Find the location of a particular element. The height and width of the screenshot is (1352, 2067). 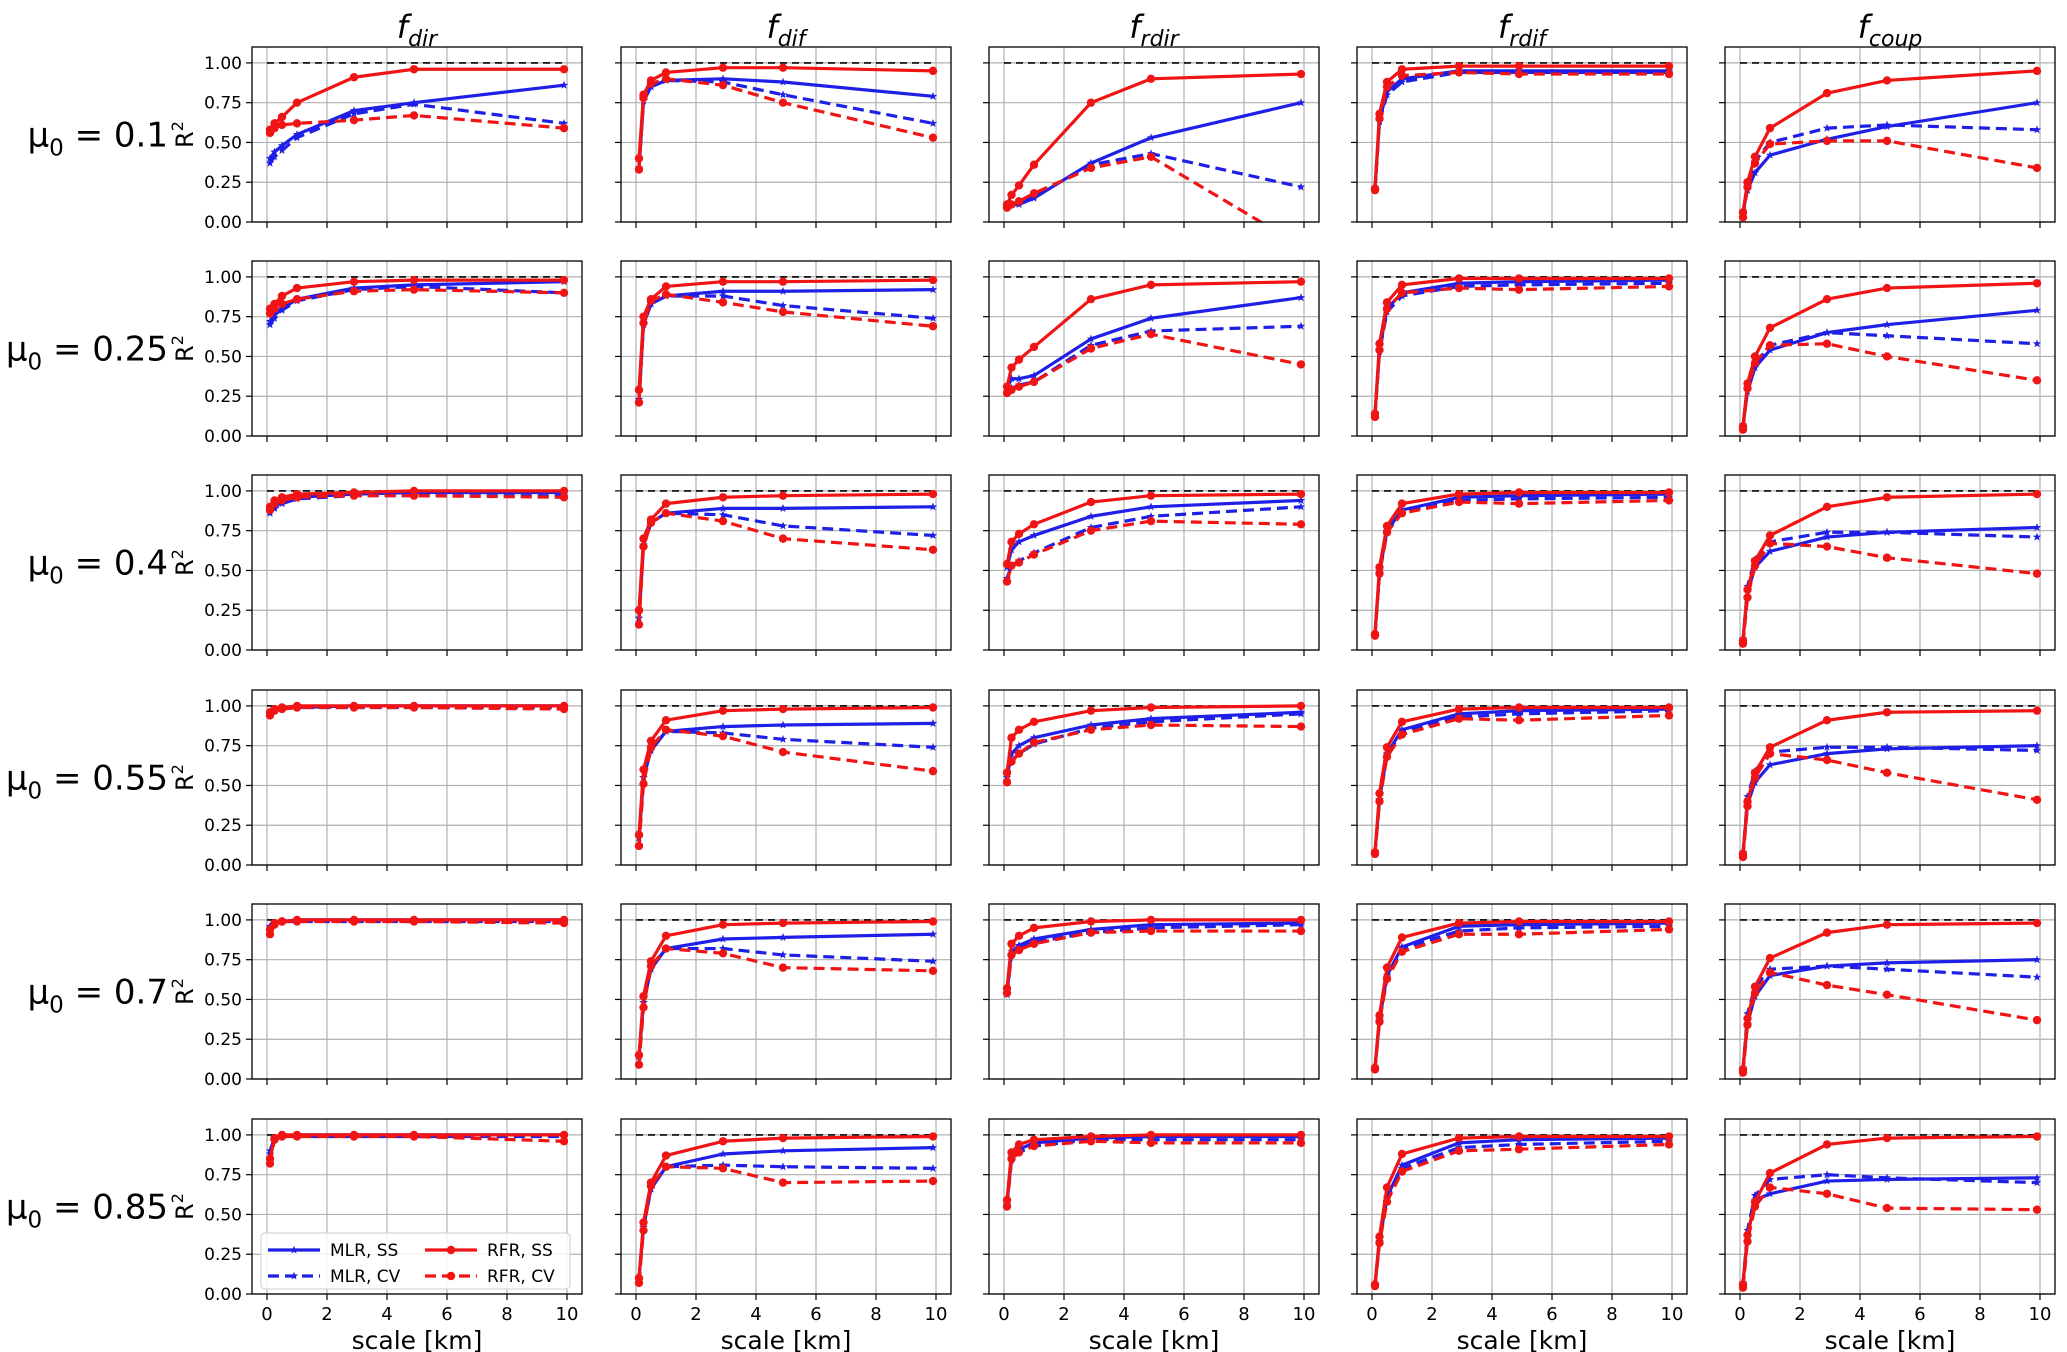

x-tick-label: 8 is located at coordinates (1243, 1314).